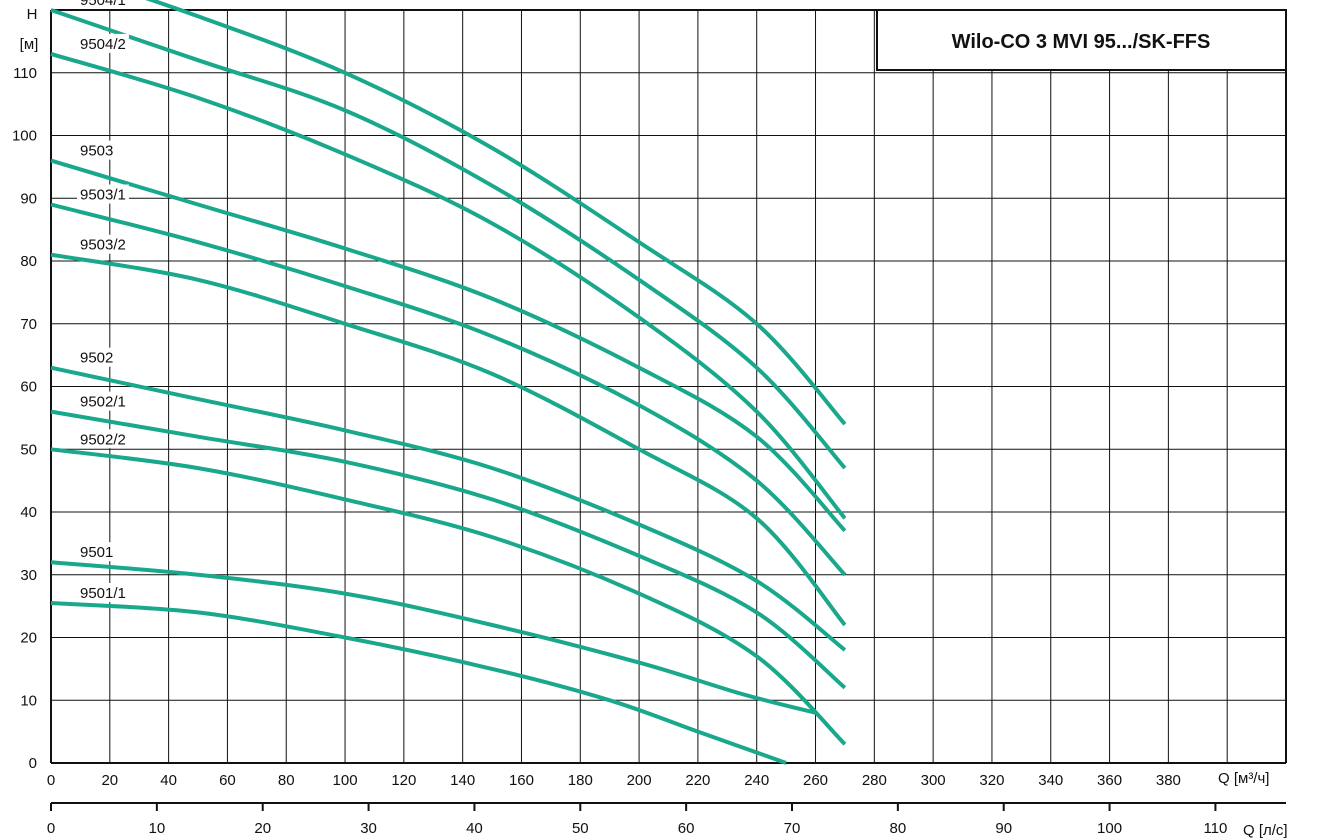 This screenshot has width=1320, height=840. I want to click on curve-label: 9501, so click(96, 552).